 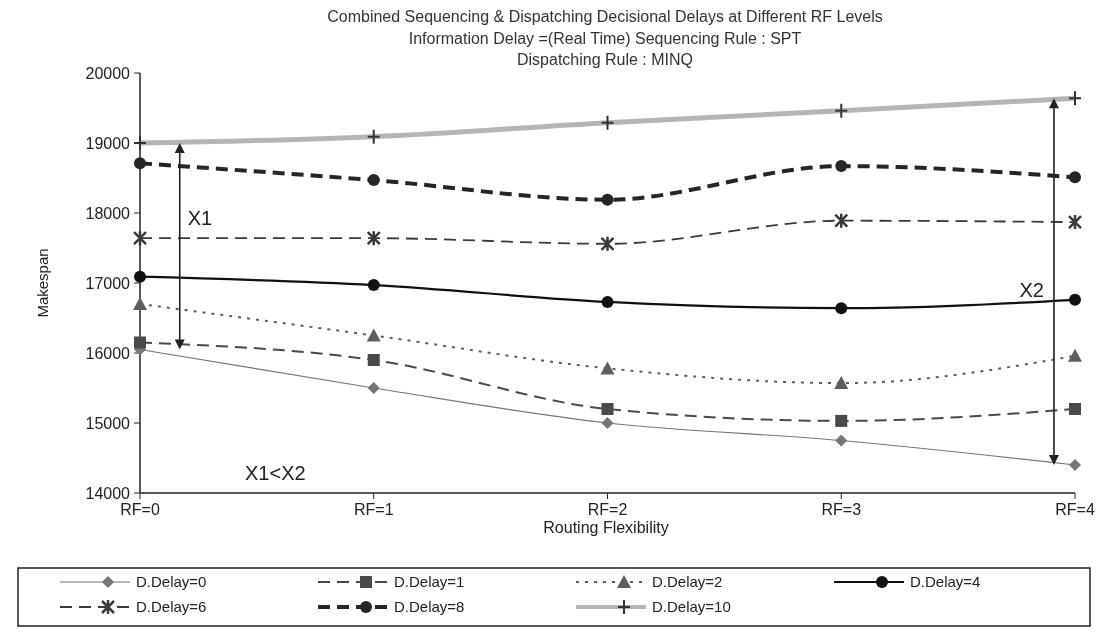 I want to click on y-tick-label: 15000, so click(x=108, y=423).